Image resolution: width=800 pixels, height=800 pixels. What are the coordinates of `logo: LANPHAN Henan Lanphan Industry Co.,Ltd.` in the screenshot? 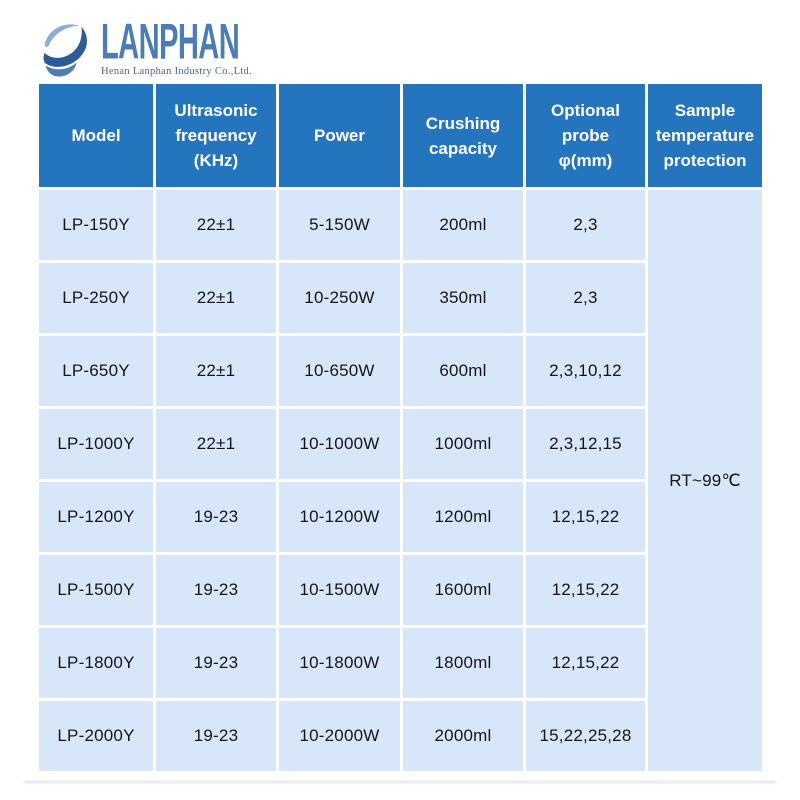 It's located at (177, 48).